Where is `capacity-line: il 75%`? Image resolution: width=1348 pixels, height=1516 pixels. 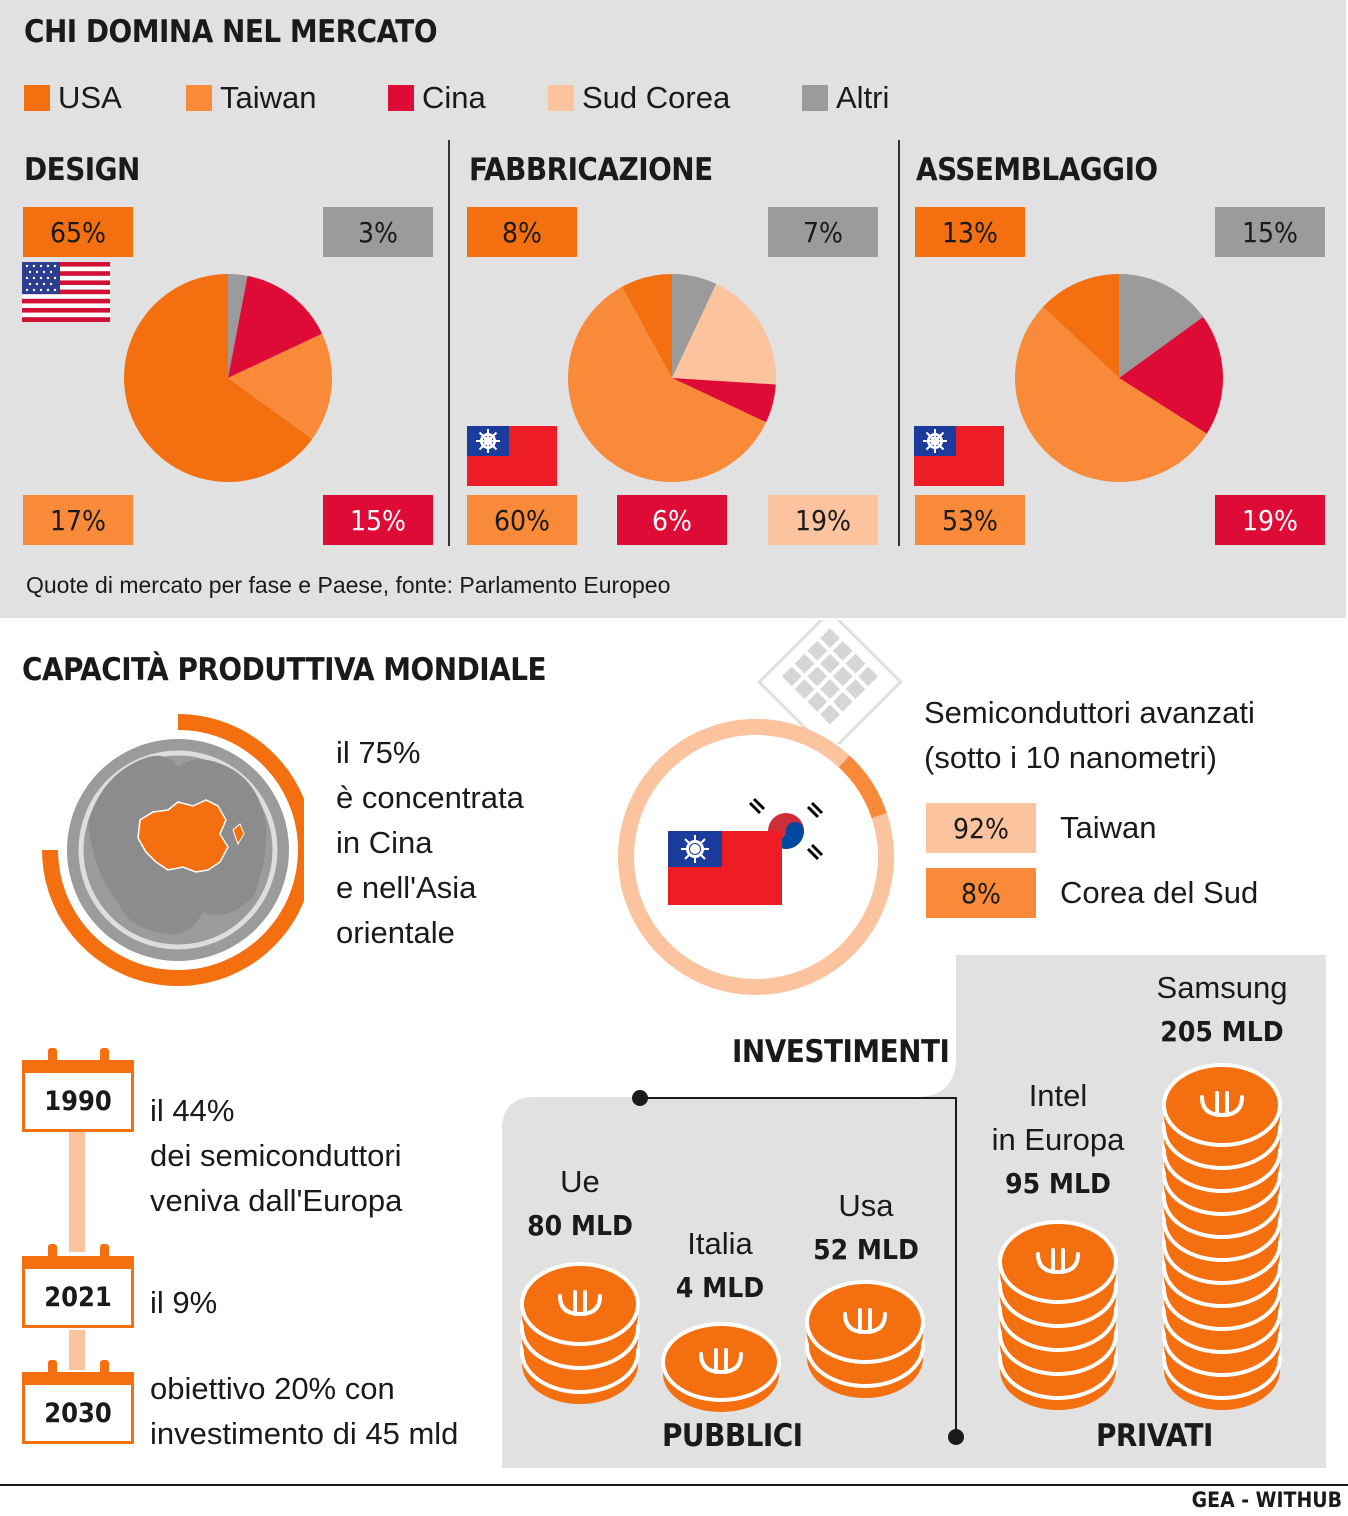
capacity-line: il 75% is located at coordinates (378, 752).